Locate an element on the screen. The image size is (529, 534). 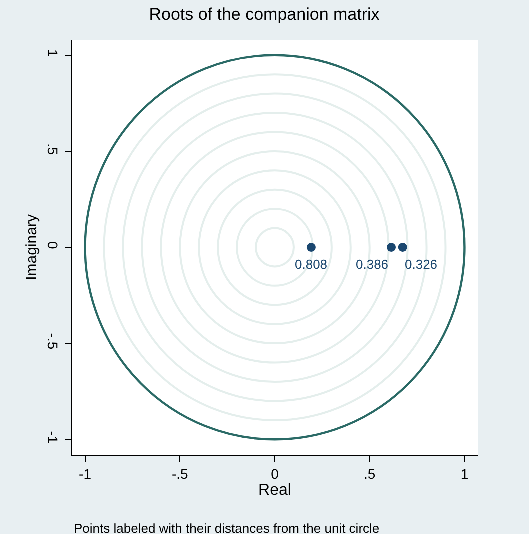
x-tick-label: -1 is located at coordinates (85, 474).